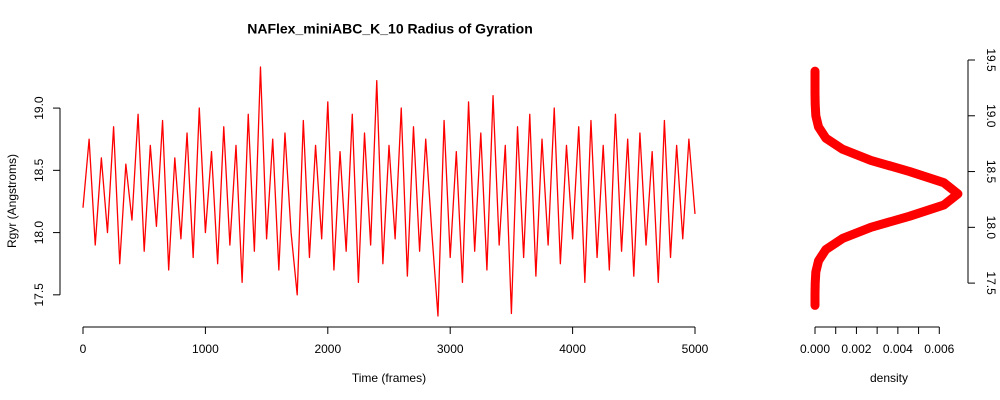 The image size is (1000, 400). Describe the element at coordinates (205, 349) in the screenshot. I see `x-tick-label: 1000` at that location.